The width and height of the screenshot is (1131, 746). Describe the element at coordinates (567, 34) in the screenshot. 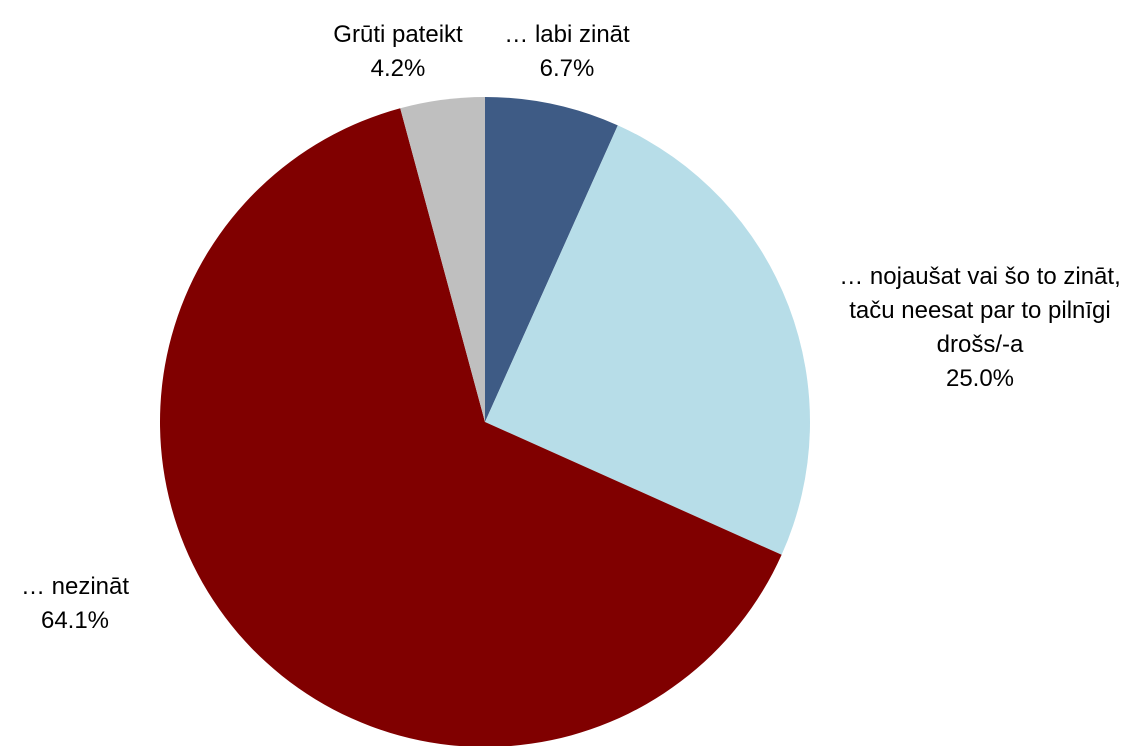

I see `category-label: … labi zināt` at that location.